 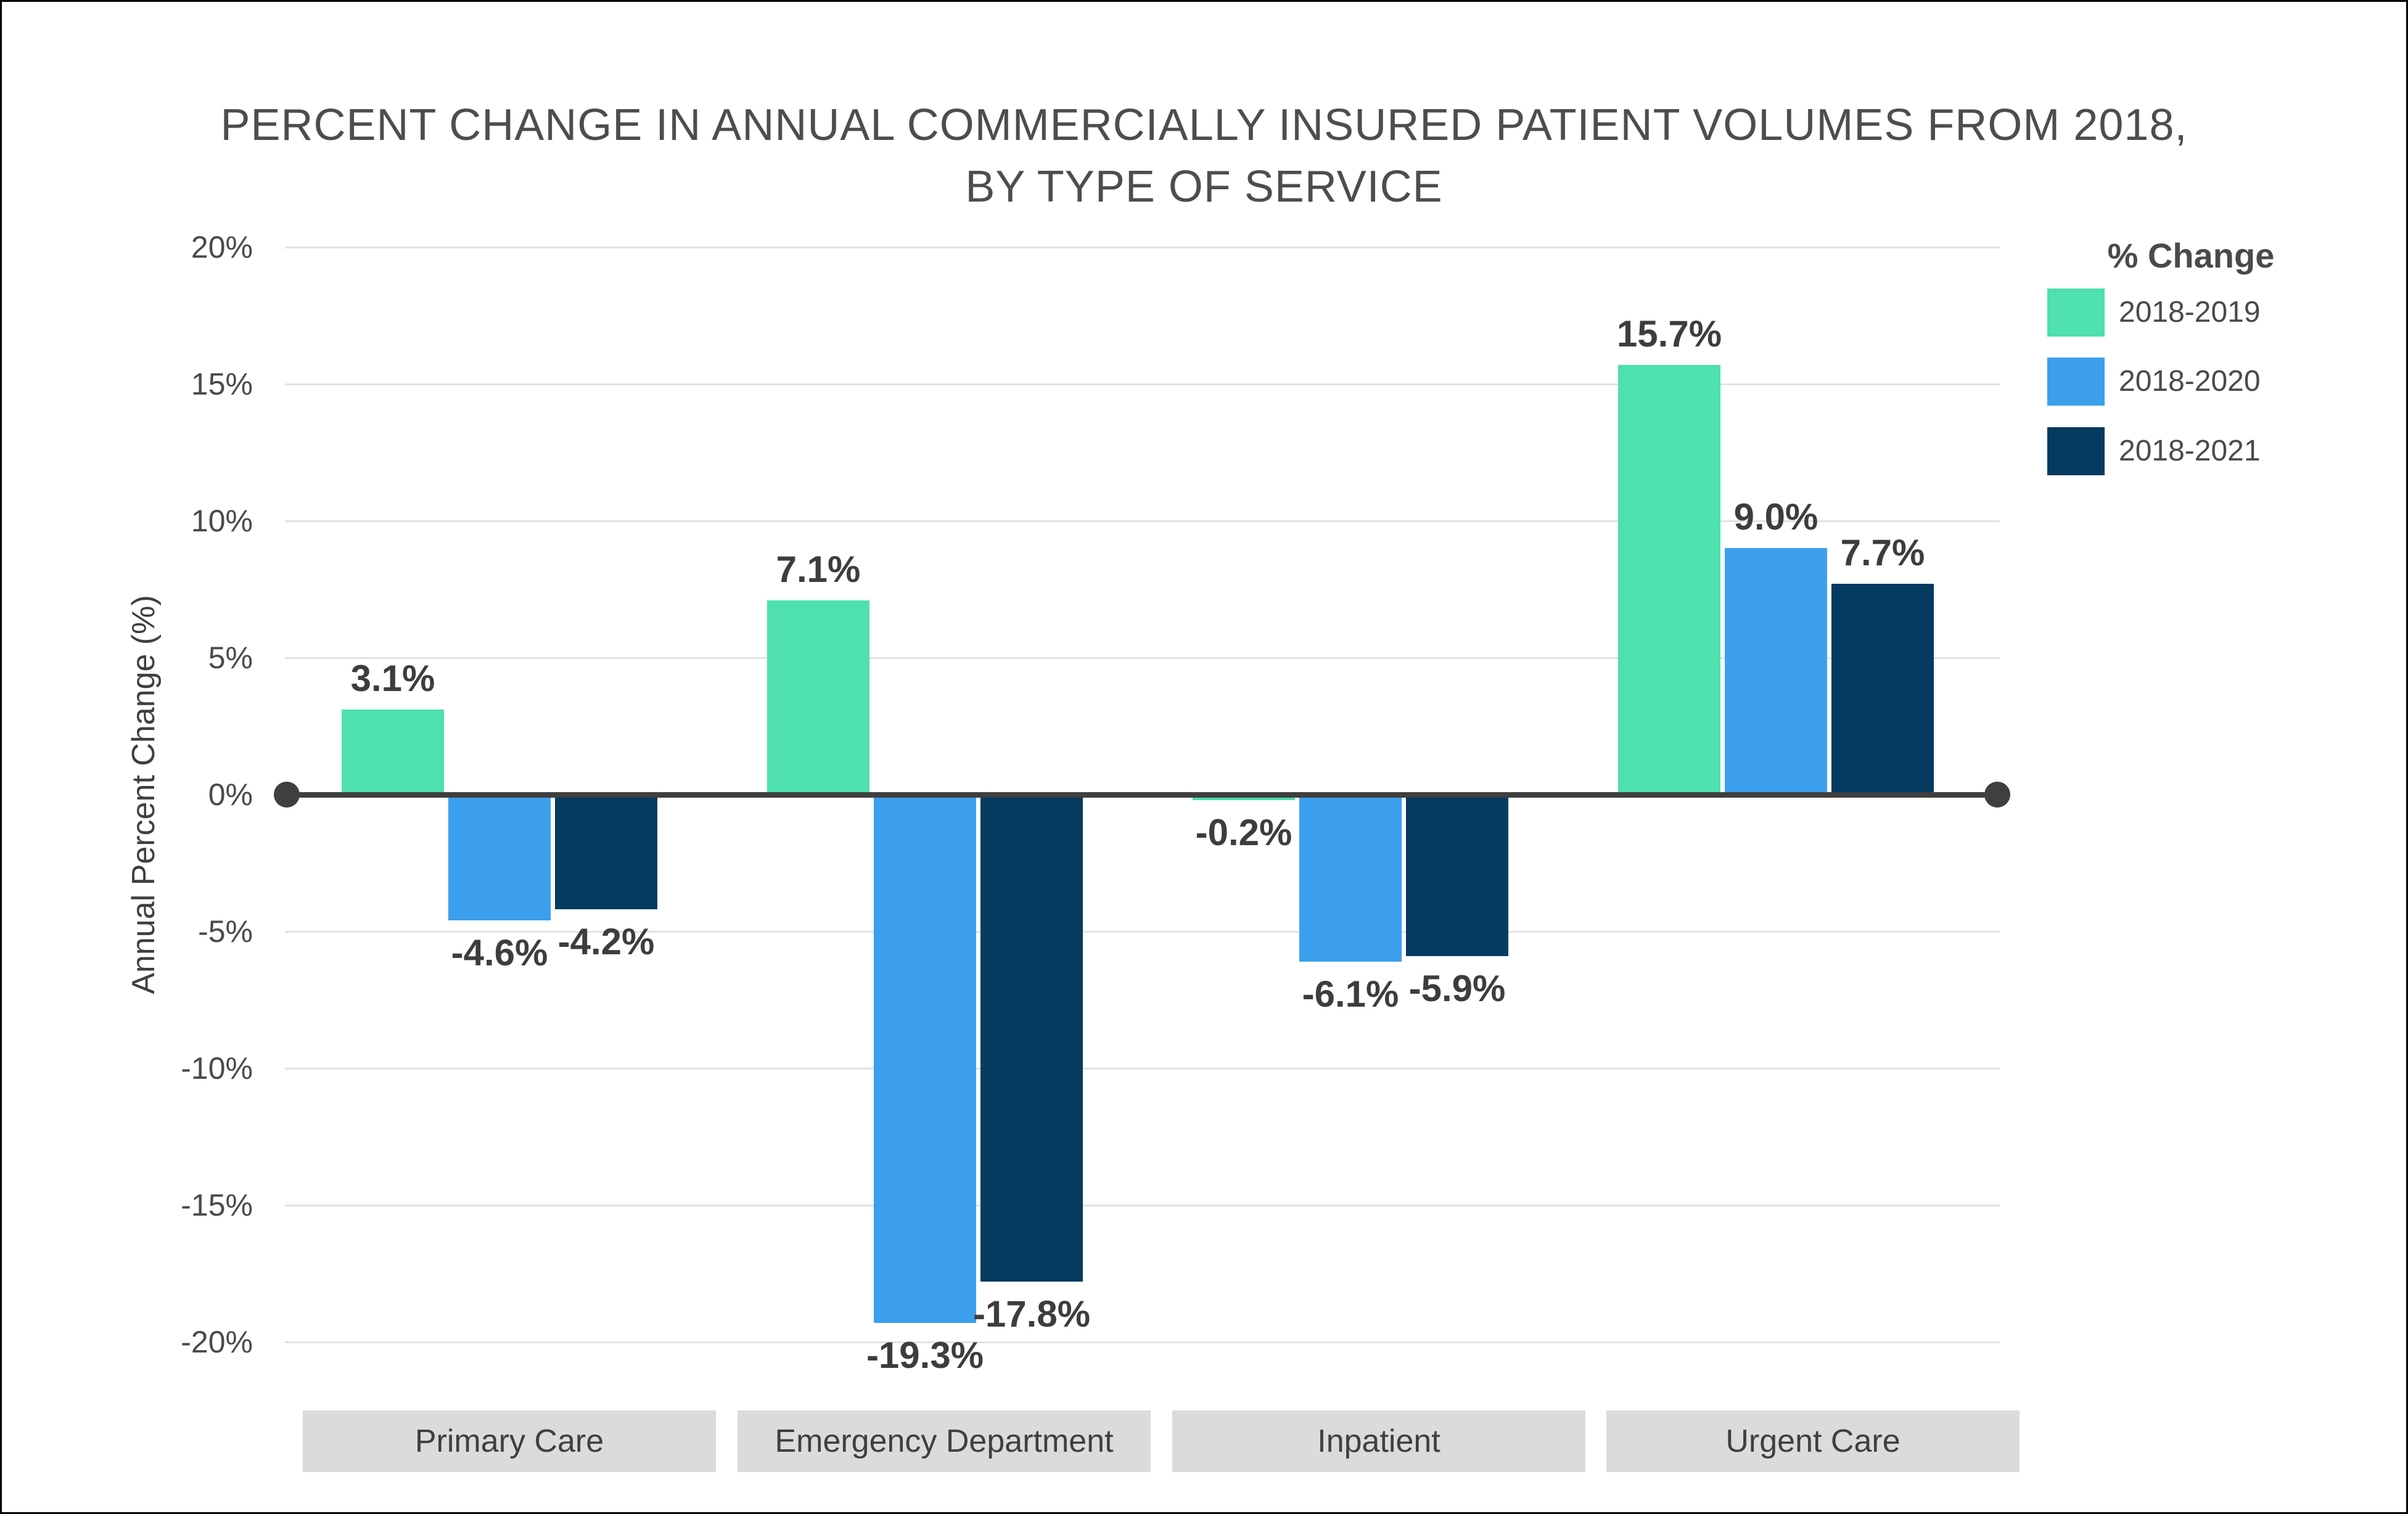 I want to click on legend-item-label: 2018-2020, so click(x=2190, y=382).